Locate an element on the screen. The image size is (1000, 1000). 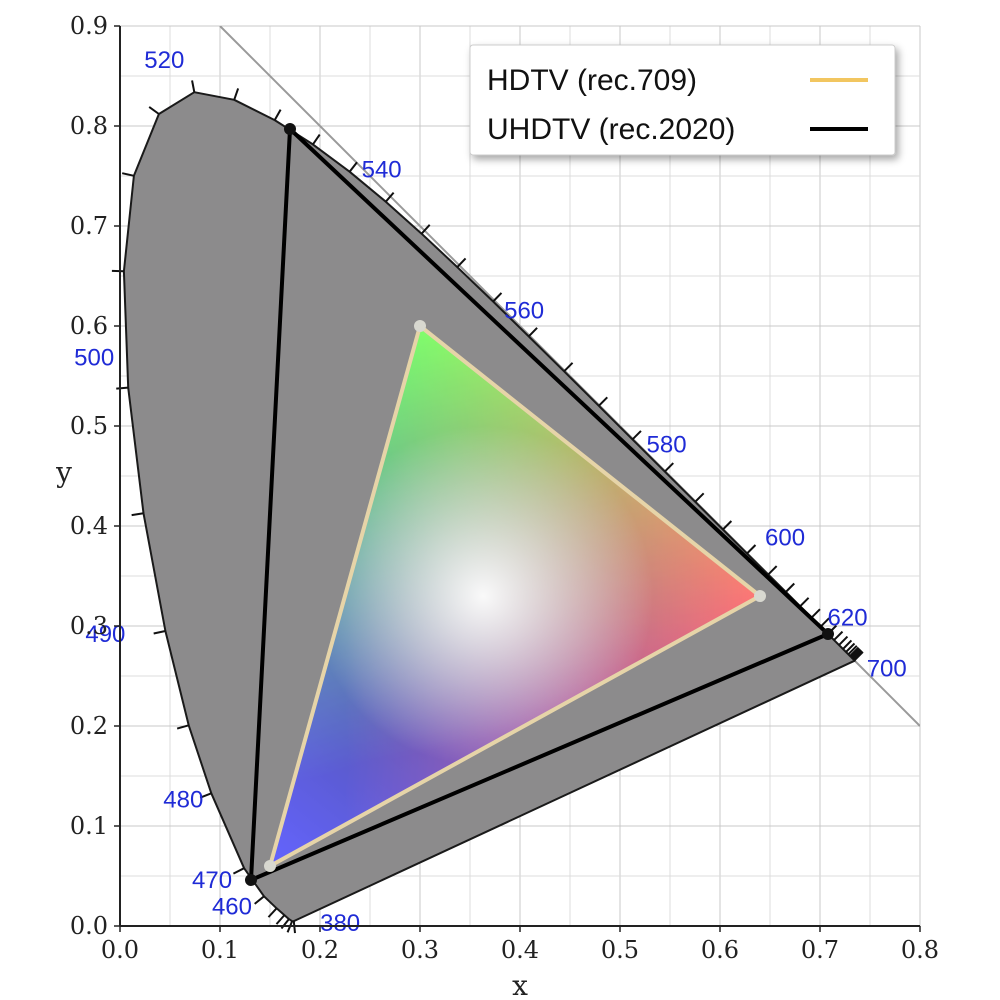
legend: HDTV (rec.709) UHDTV (rec.2020) is located at coordinates (682, 100).